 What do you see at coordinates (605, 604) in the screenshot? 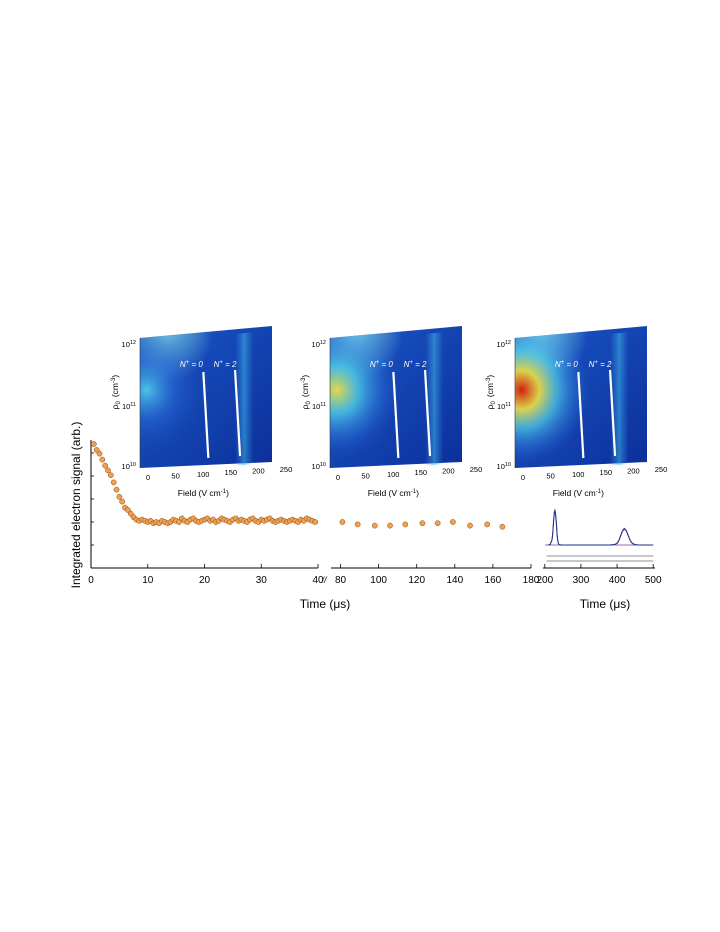
I see `x-axis-label-right: Time (μs)` at bounding box center [605, 604].